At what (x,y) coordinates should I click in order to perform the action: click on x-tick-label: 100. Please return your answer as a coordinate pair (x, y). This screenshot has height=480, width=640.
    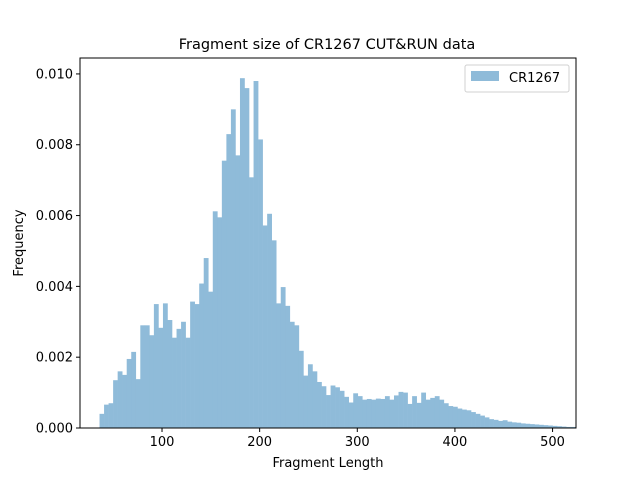
    Looking at the image, I should click on (162, 442).